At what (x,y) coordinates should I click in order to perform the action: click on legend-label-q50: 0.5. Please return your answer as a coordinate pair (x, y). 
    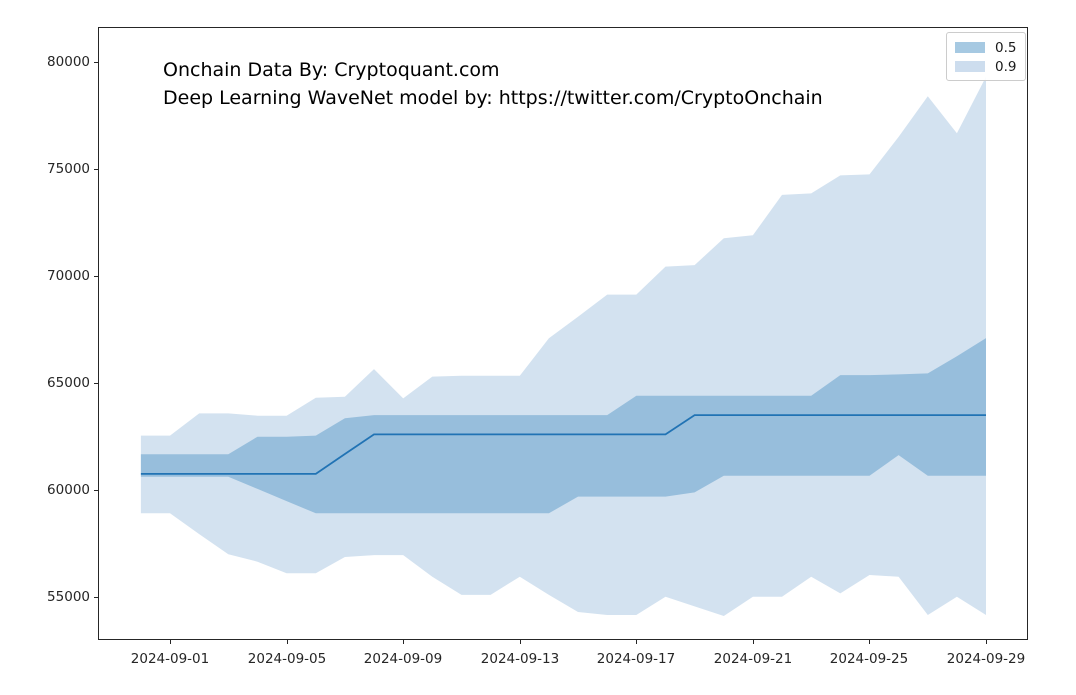
    Looking at the image, I should click on (1006, 47).